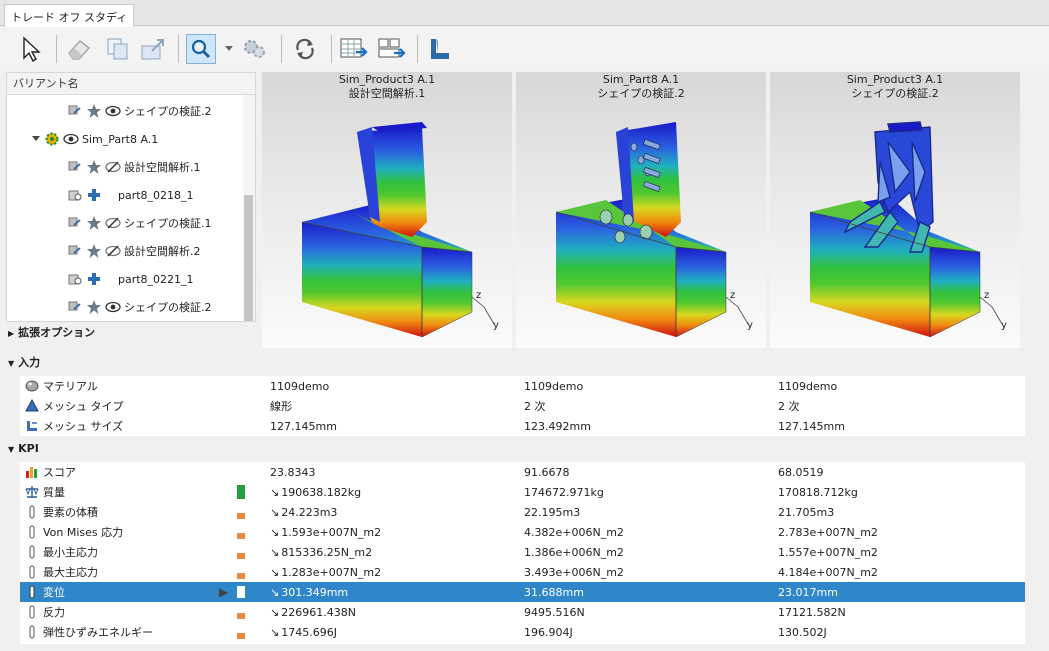 This screenshot has height=651, width=1049. Describe the element at coordinates (156, 195) in the screenshot. I see `tree-row-label: part8_0218_1` at that location.